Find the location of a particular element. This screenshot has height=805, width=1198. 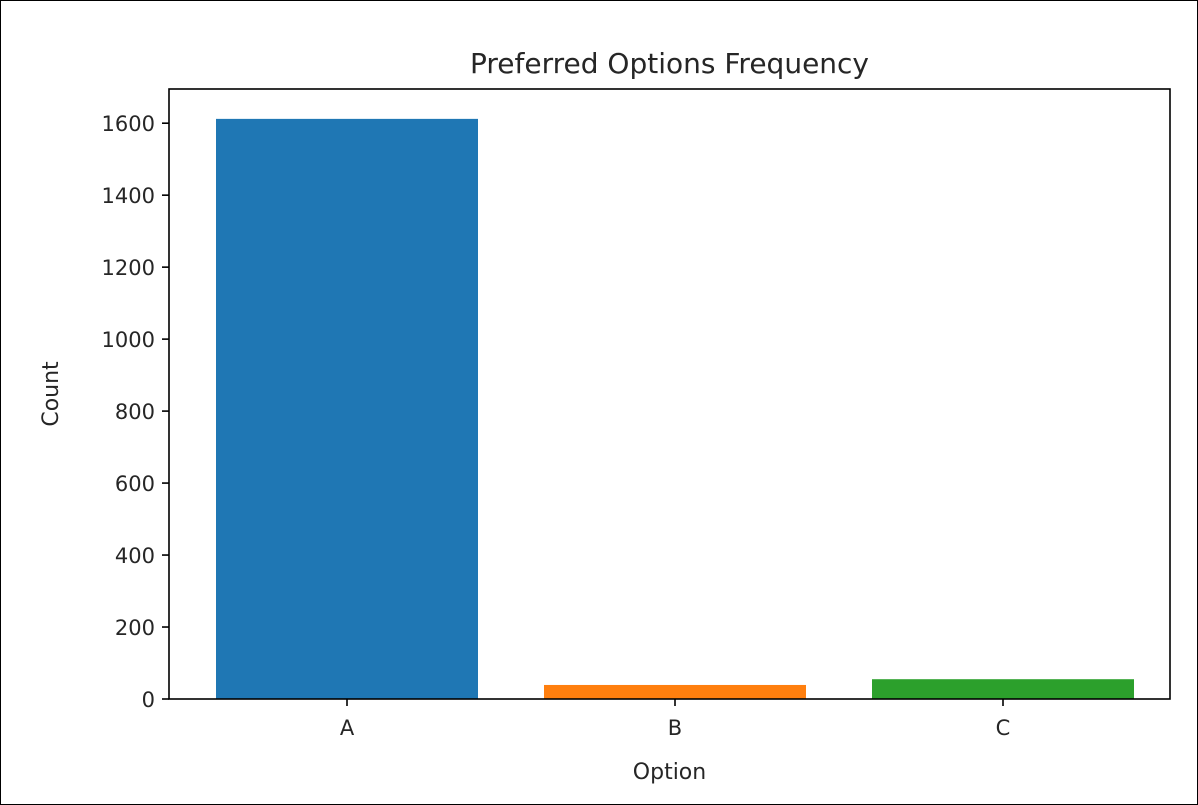

y-tick-label: 1200 is located at coordinates (128, 268).